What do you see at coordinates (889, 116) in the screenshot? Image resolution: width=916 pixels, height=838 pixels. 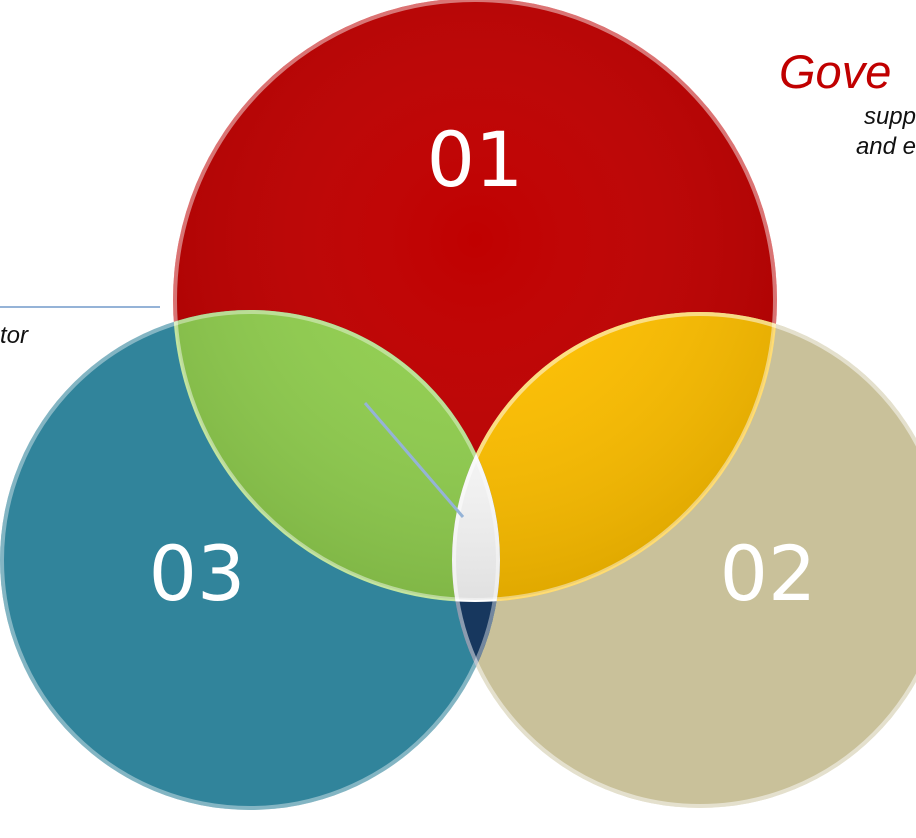 I see `callout-line-1: supp` at bounding box center [889, 116].